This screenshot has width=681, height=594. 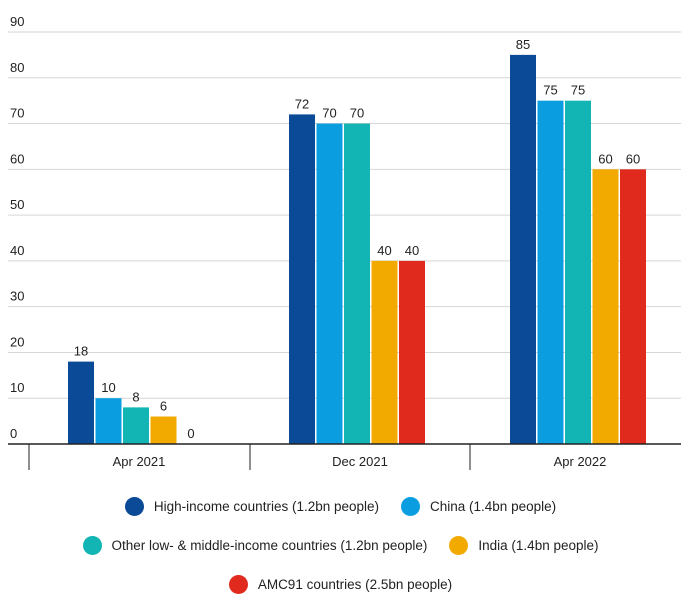 I want to click on y-tick-label: 0, so click(x=13, y=433).